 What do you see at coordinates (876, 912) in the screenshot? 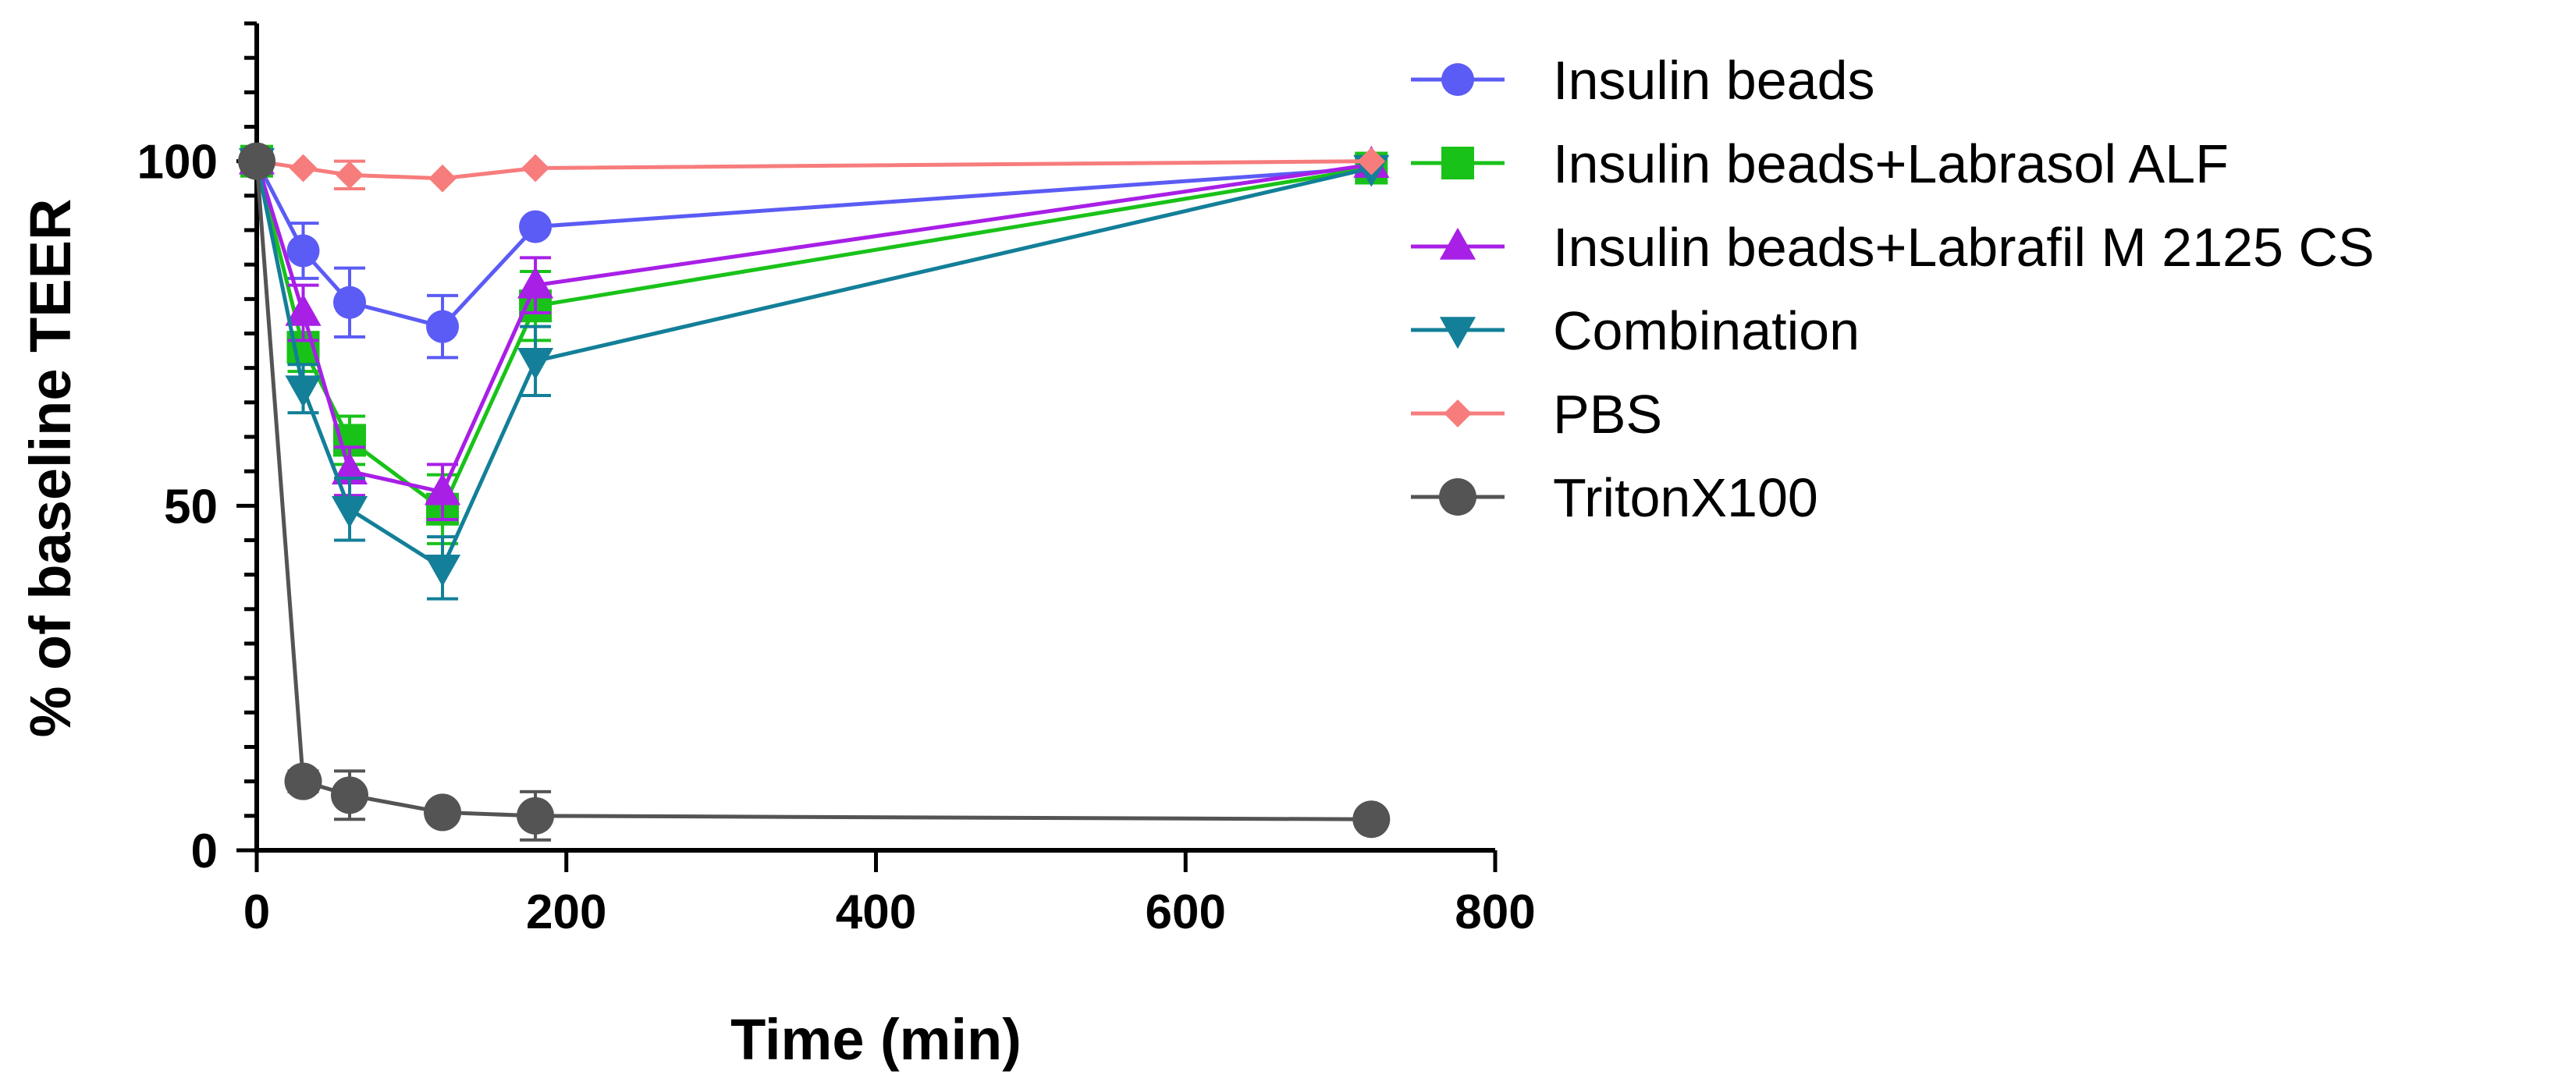
I see `x-tick-label: 400` at bounding box center [876, 912].